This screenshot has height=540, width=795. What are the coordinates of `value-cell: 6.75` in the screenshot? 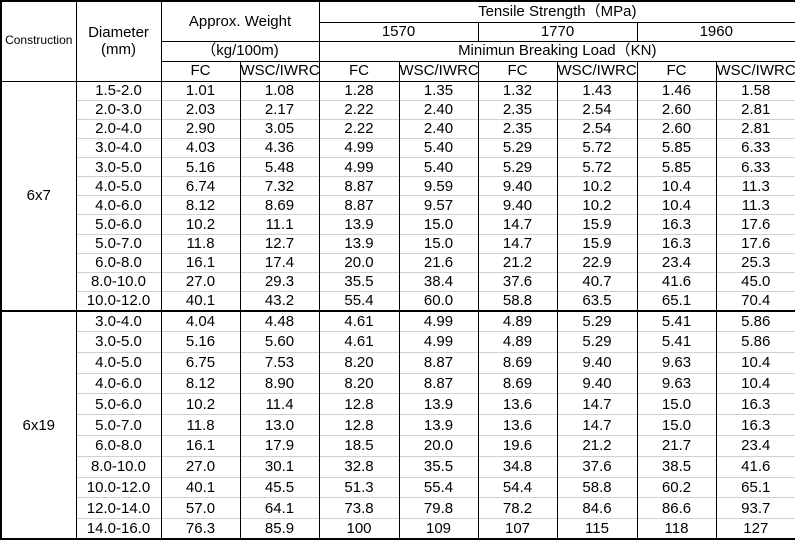 It's located at (200, 362).